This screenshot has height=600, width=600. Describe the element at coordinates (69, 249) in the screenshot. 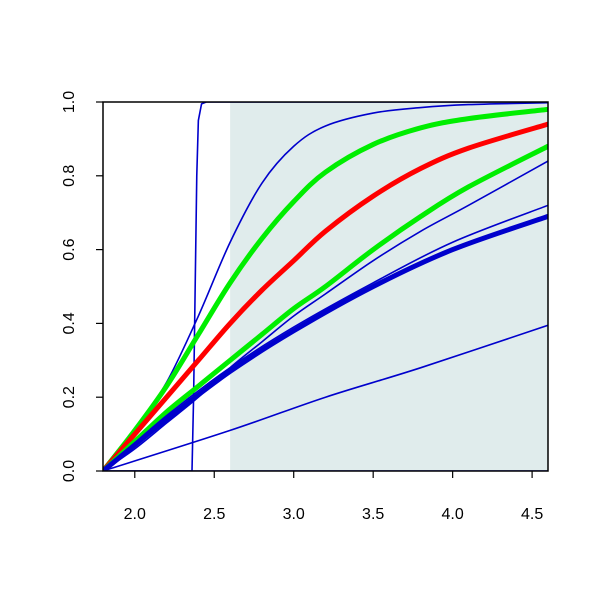

I see `y-tick-label-3: 0.6` at that location.